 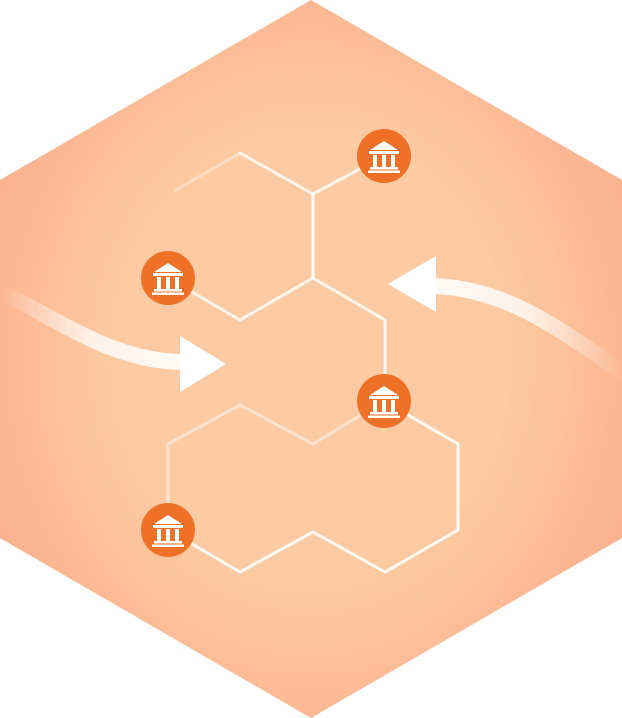 I want to click on network-line-middle, so click(x=276, y=339).